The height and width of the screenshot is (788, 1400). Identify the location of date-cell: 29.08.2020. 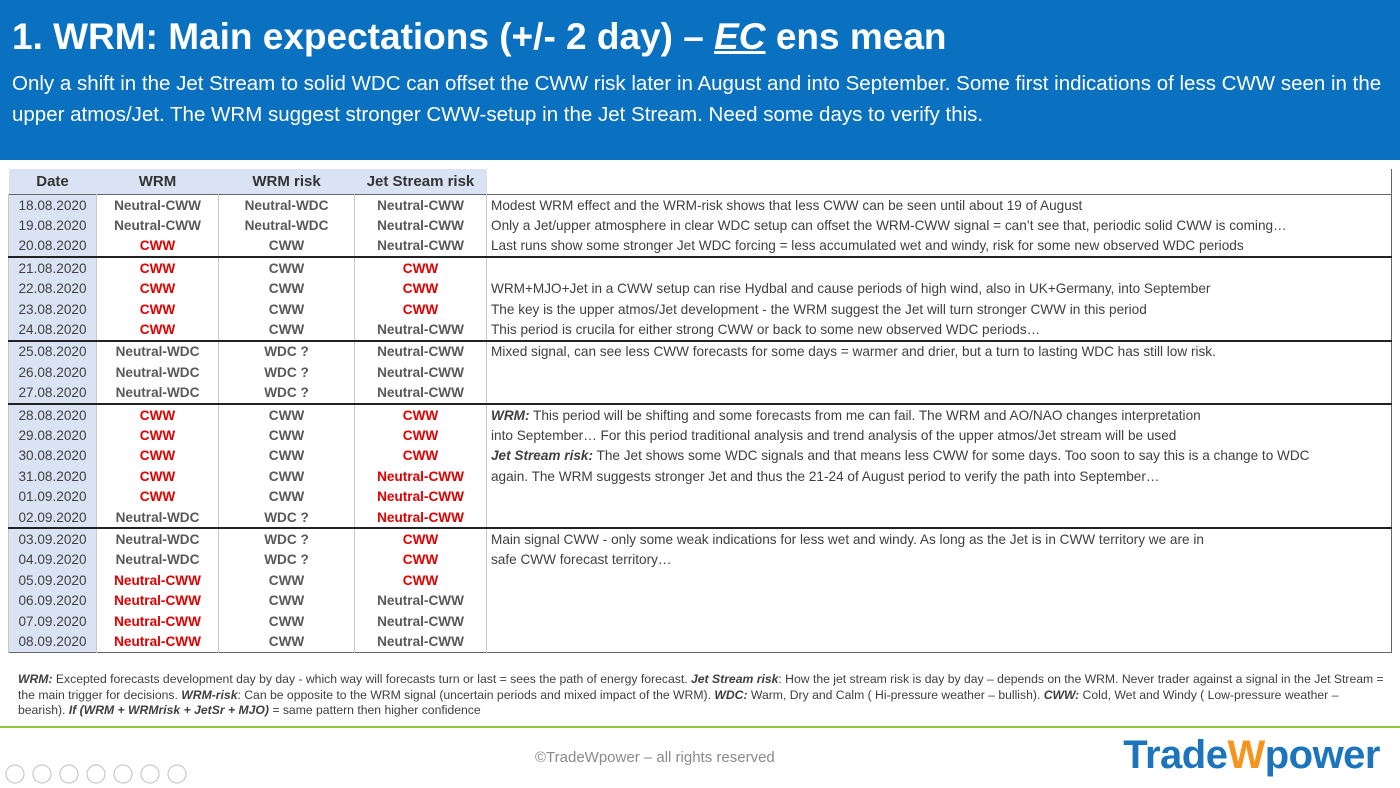
(52, 435).